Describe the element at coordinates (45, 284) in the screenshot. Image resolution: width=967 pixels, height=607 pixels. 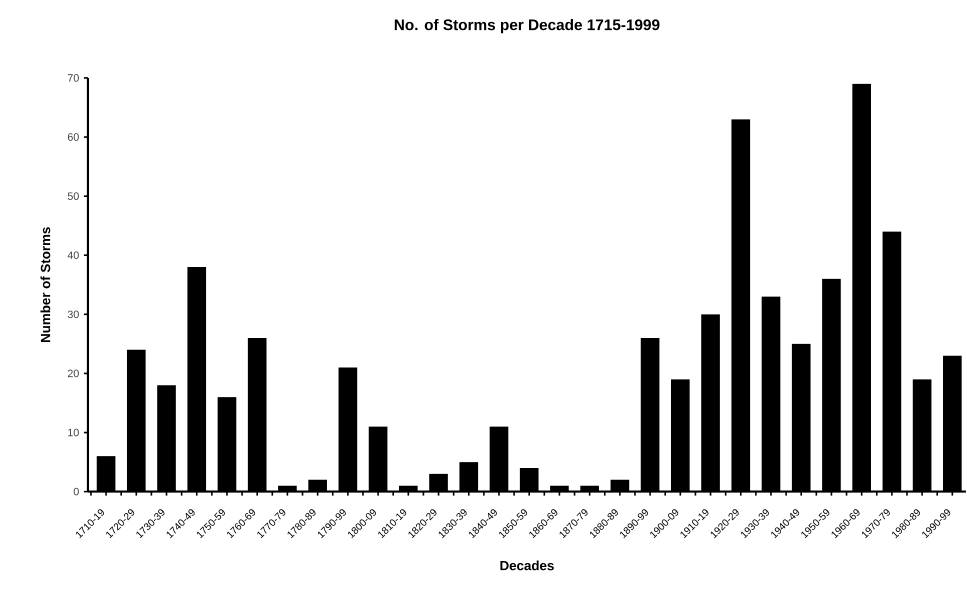
I see `y-axis-title: Number of Storms` at that location.